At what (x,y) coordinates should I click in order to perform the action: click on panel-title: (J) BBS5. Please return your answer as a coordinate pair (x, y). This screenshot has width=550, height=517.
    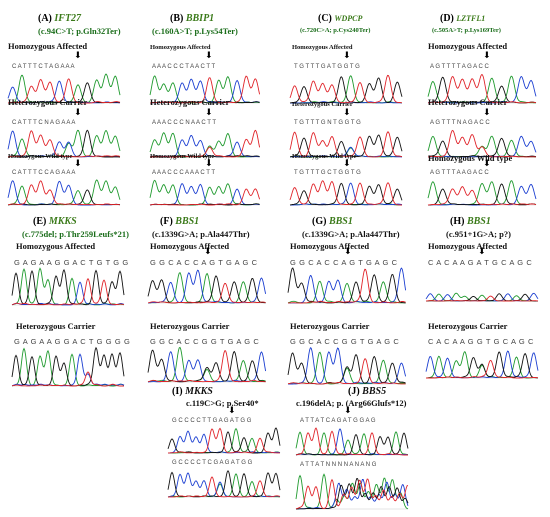
    Looking at the image, I should click on (367, 391).